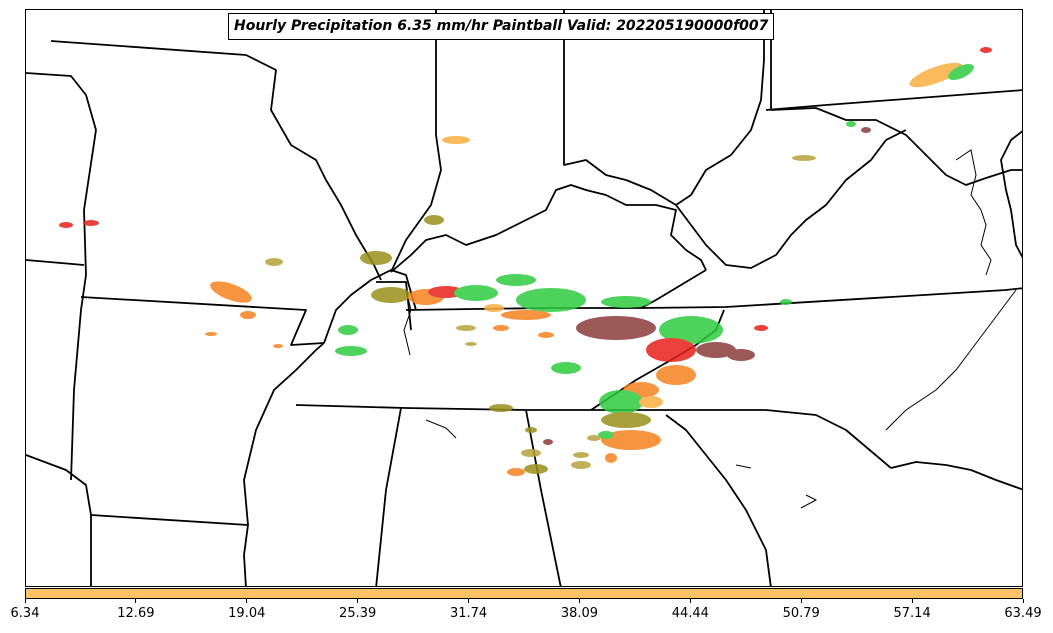  What do you see at coordinates (1023, 613) in the screenshot?
I see `colorbar-tick-label: 63.49` at bounding box center [1023, 613].